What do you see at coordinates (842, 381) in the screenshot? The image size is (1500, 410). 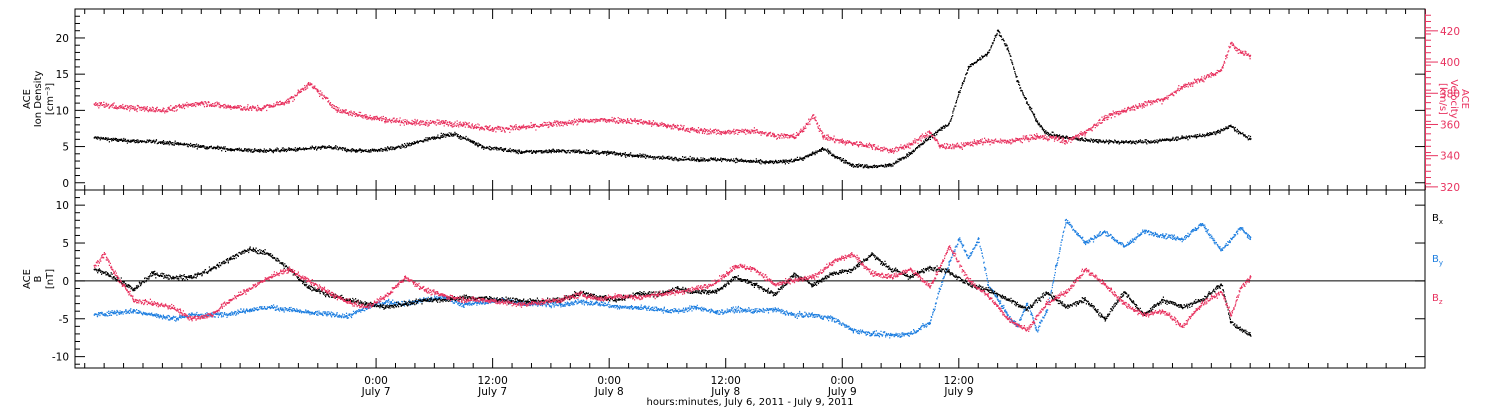 I see `xtick-time-4: 0:00` at bounding box center [842, 381].